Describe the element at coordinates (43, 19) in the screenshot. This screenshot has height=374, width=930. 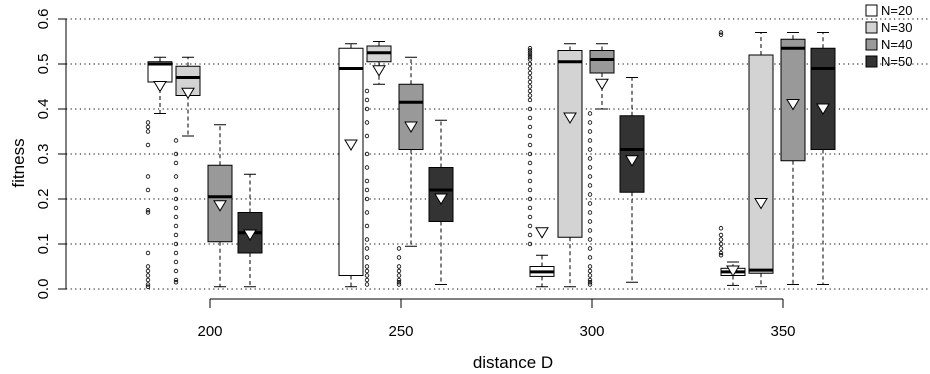
I see `y-tick-label: 0.6` at that location.